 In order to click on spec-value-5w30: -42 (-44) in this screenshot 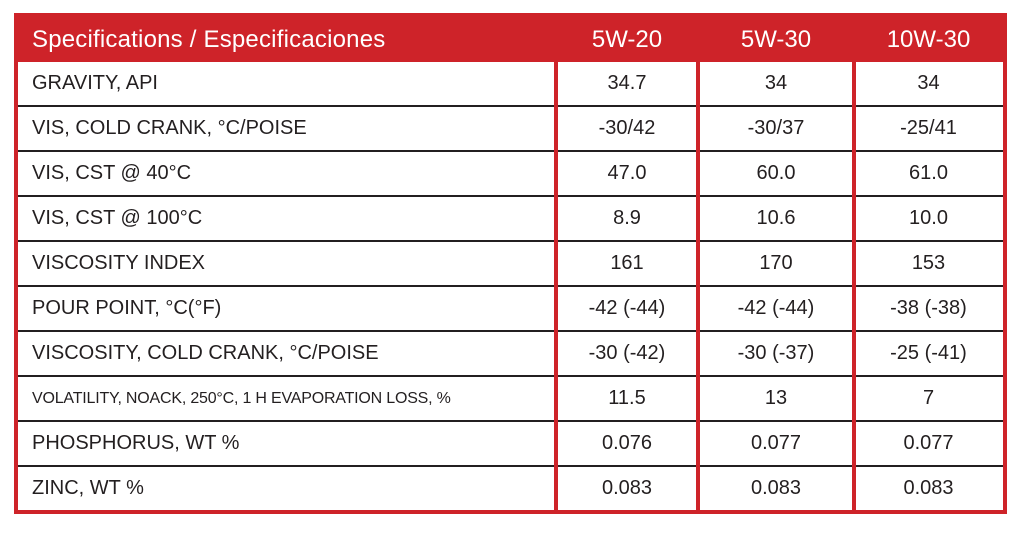, I will do `click(776, 308)`.